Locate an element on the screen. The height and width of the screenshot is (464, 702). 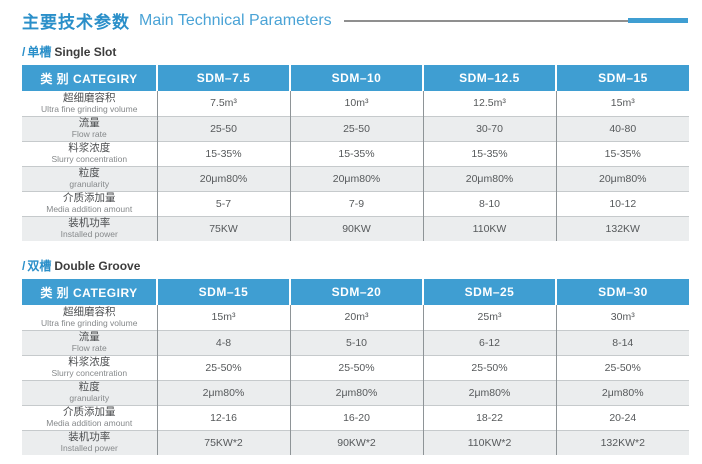
value-cell: 10-12 is located at coordinates (622, 203).